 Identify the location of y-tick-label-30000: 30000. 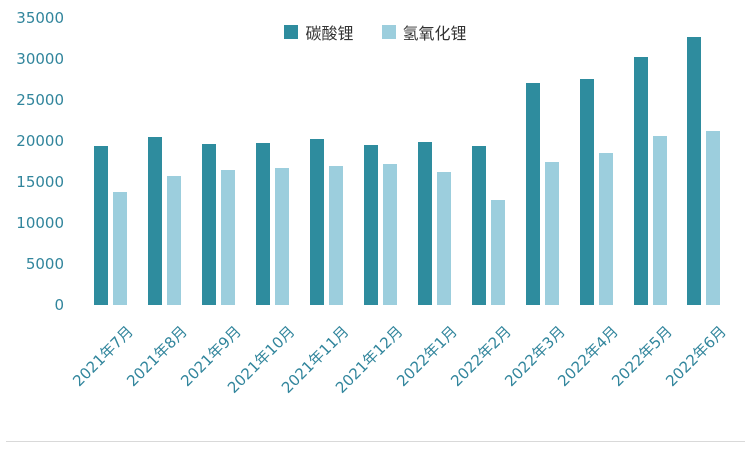
(40, 59).